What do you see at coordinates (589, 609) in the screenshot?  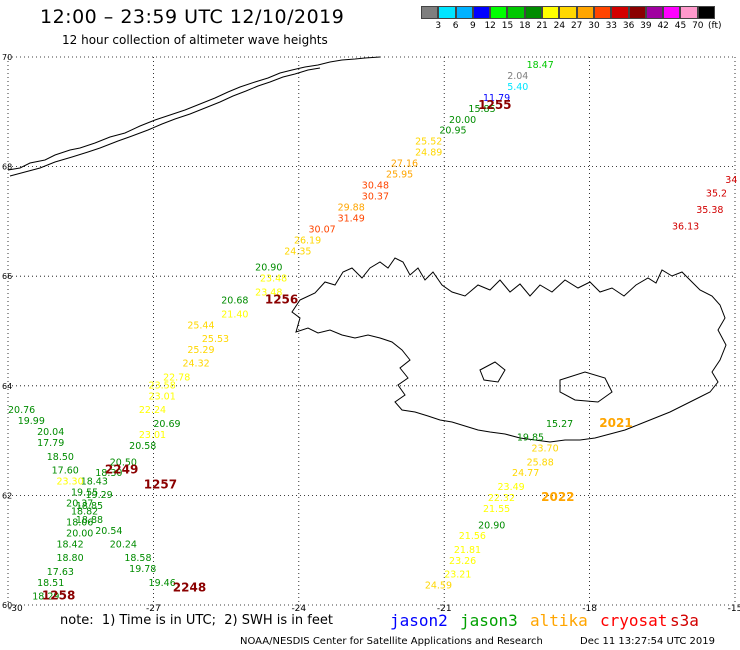 I see `lon-tick-label: -18` at bounding box center [589, 609].